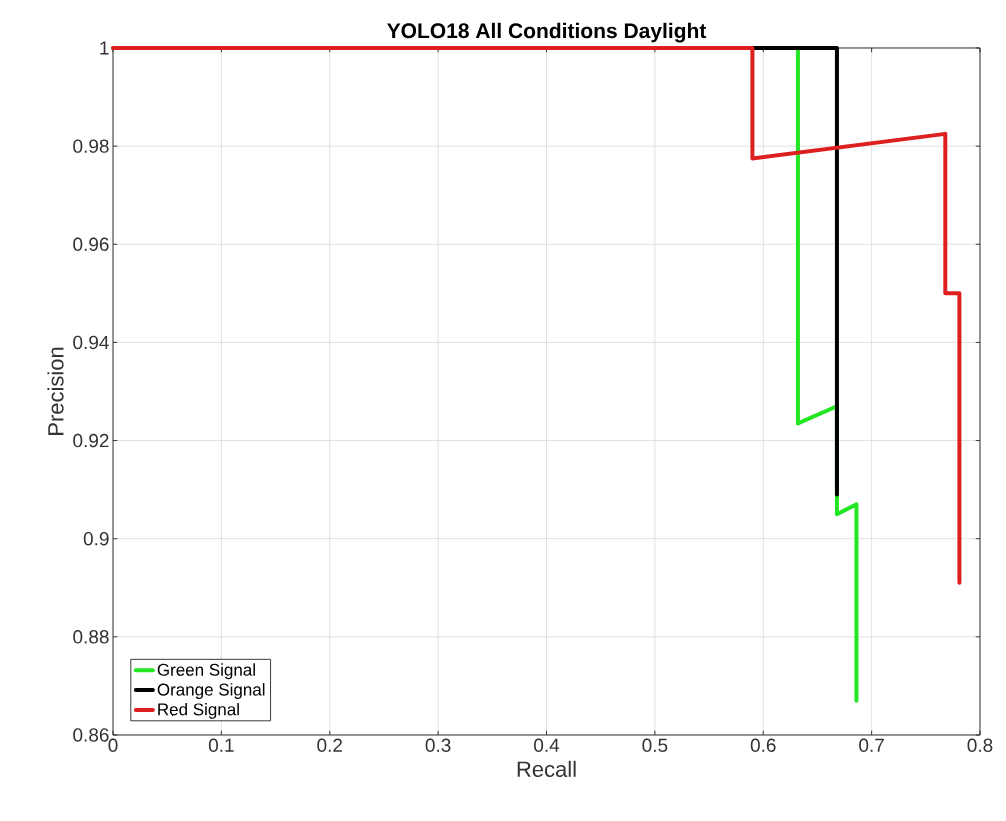  Describe the element at coordinates (763, 745) in the screenshot. I see `x-tick-label: 0.6` at that location.